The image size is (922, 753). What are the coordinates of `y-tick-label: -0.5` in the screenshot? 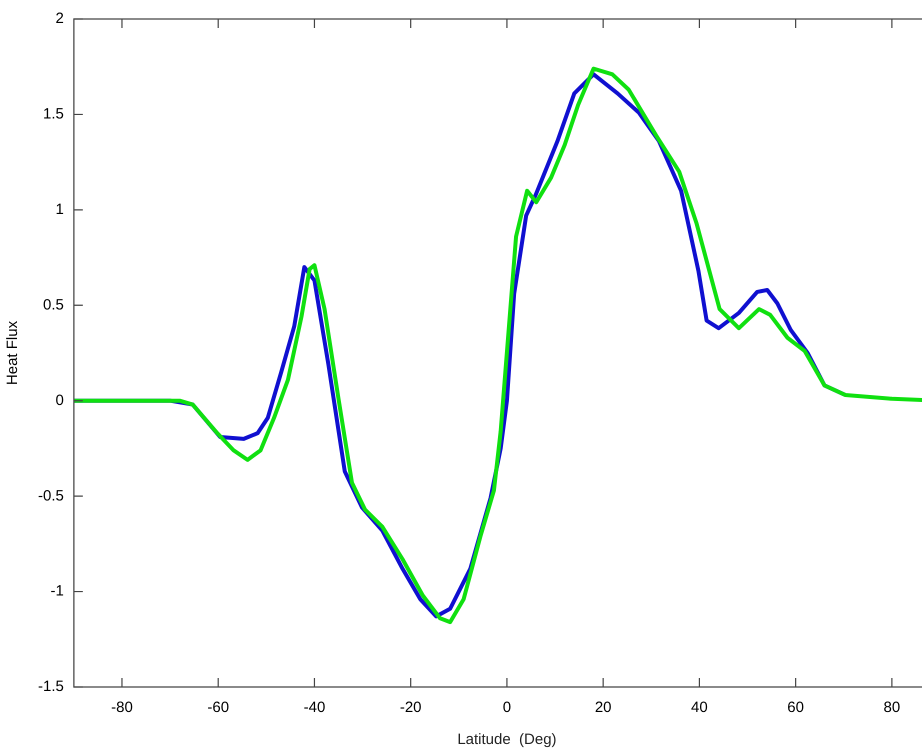 It's located at (51, 495).